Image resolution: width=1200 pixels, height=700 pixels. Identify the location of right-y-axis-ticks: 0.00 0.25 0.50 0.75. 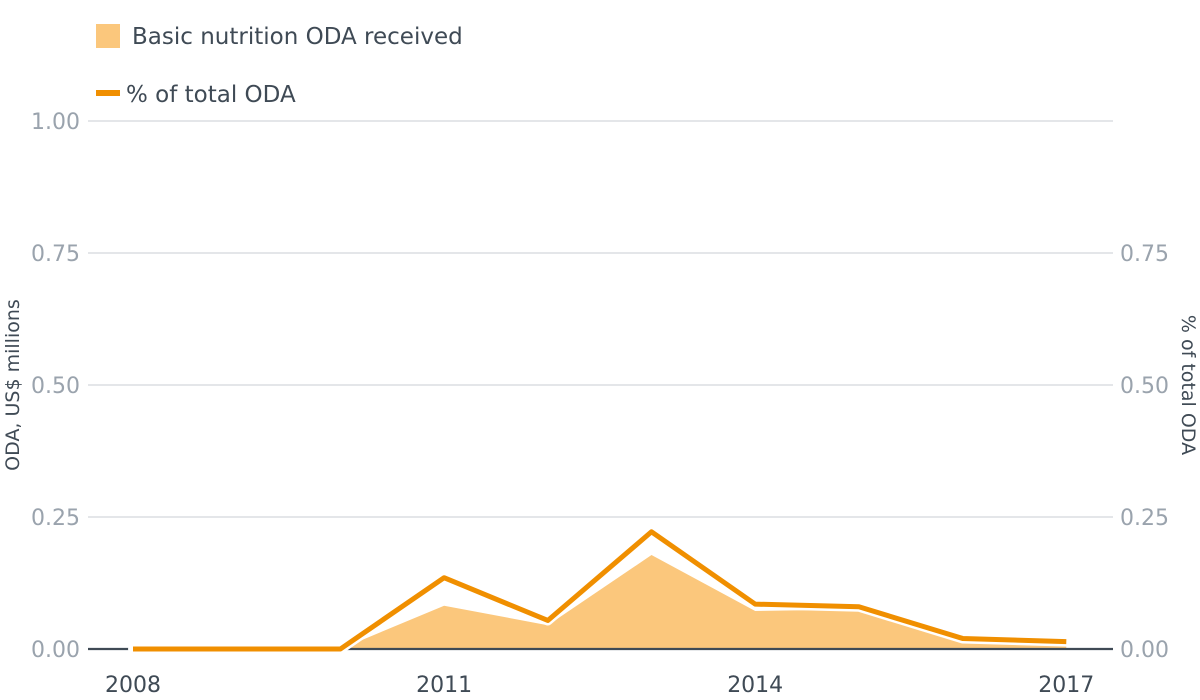
(1144, 452).